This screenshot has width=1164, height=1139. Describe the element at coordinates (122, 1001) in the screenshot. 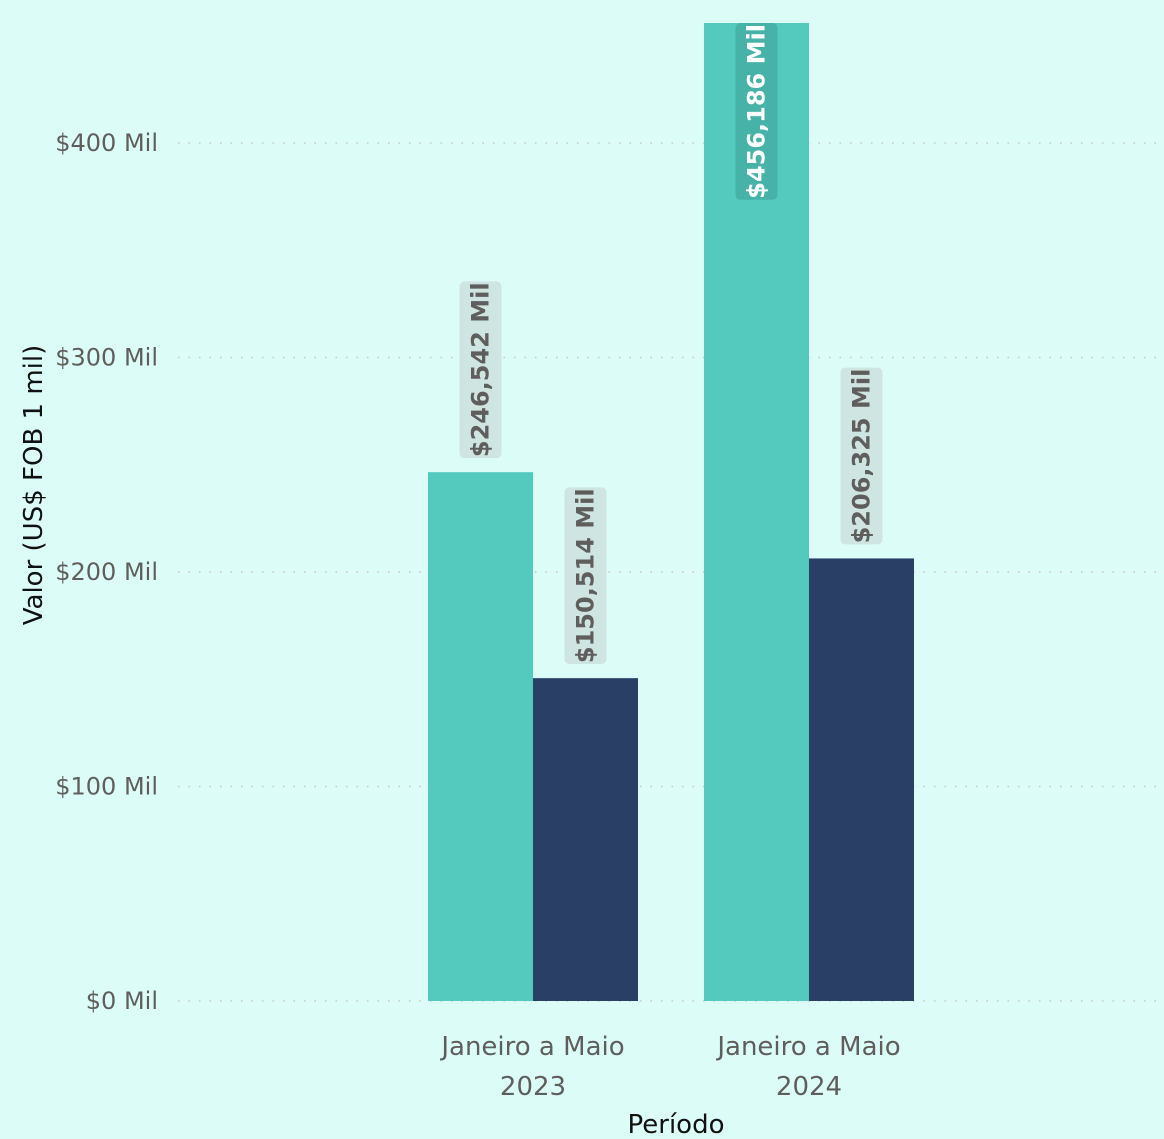

I see `y-tick-label: $0 Mil` at that location.